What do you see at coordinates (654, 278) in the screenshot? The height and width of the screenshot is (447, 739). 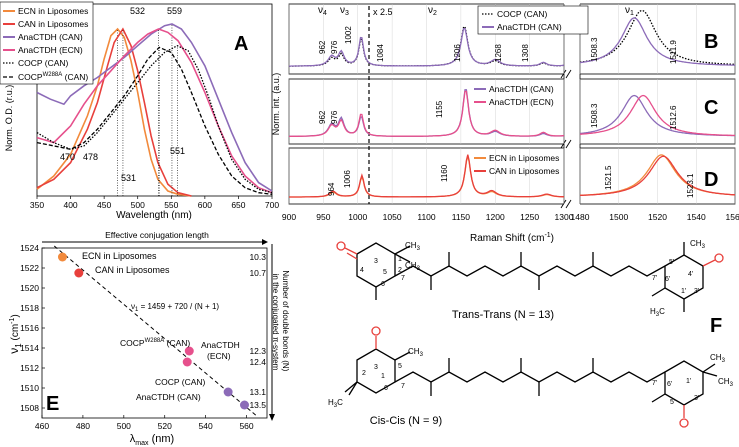 I see `svg-text: 7'` at bounding box center [654, 278].